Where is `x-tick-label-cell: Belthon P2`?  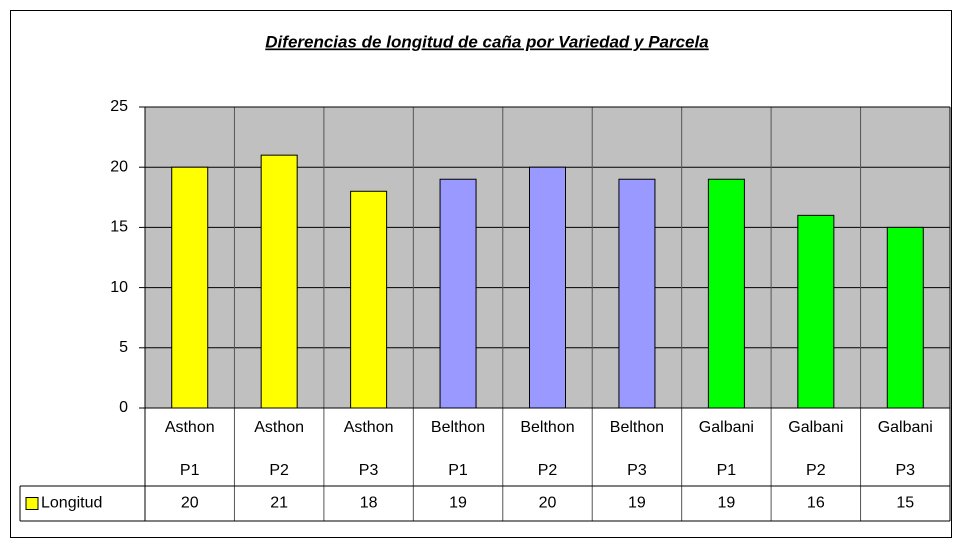
x-tick-label-cell: Belthon P2 is located at coordinates (547, 445).